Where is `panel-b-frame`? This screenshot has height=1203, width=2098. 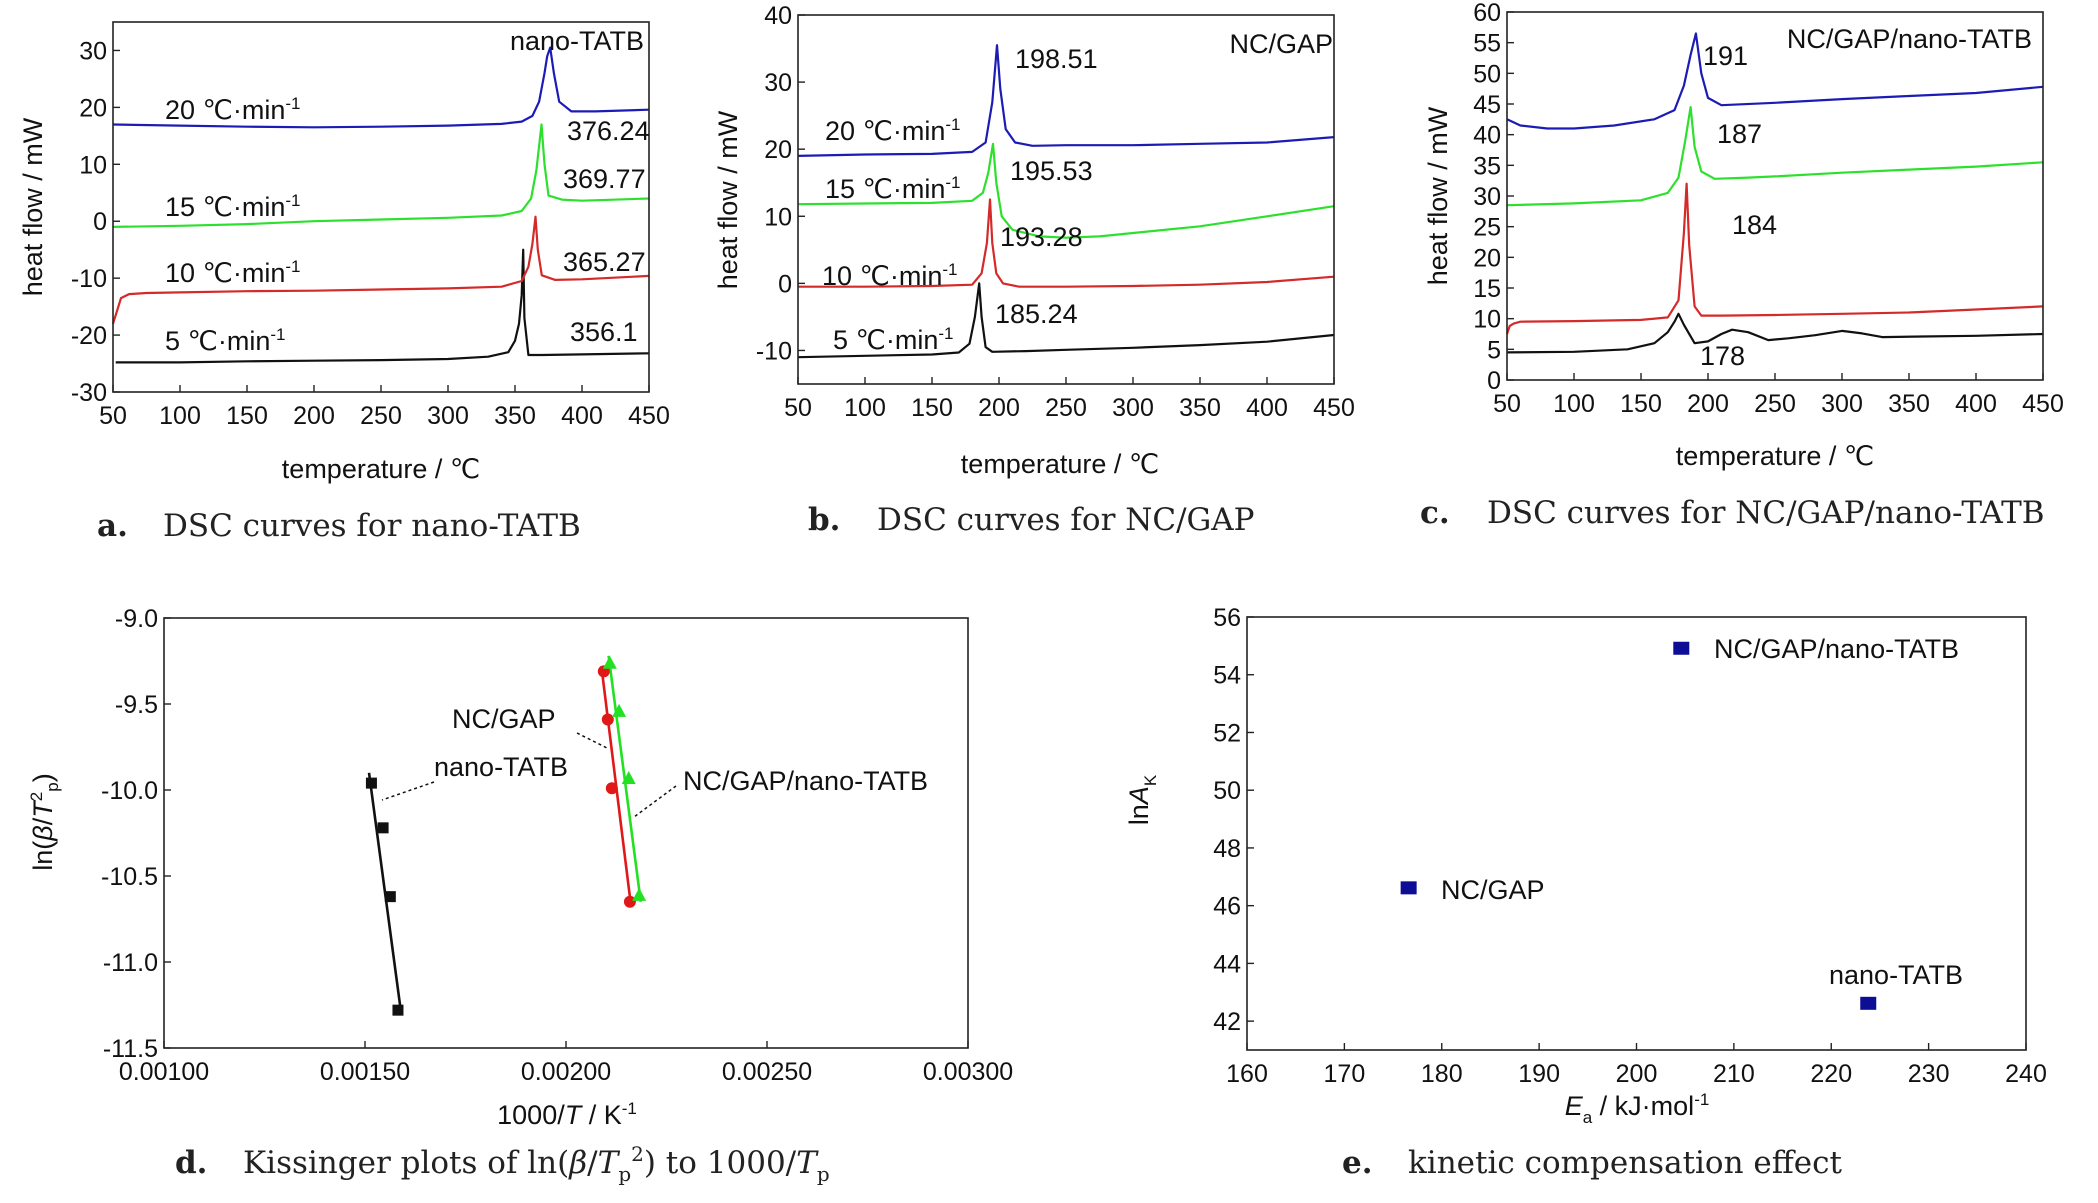 panel-b-frame is located at coordinates (1066, 199).